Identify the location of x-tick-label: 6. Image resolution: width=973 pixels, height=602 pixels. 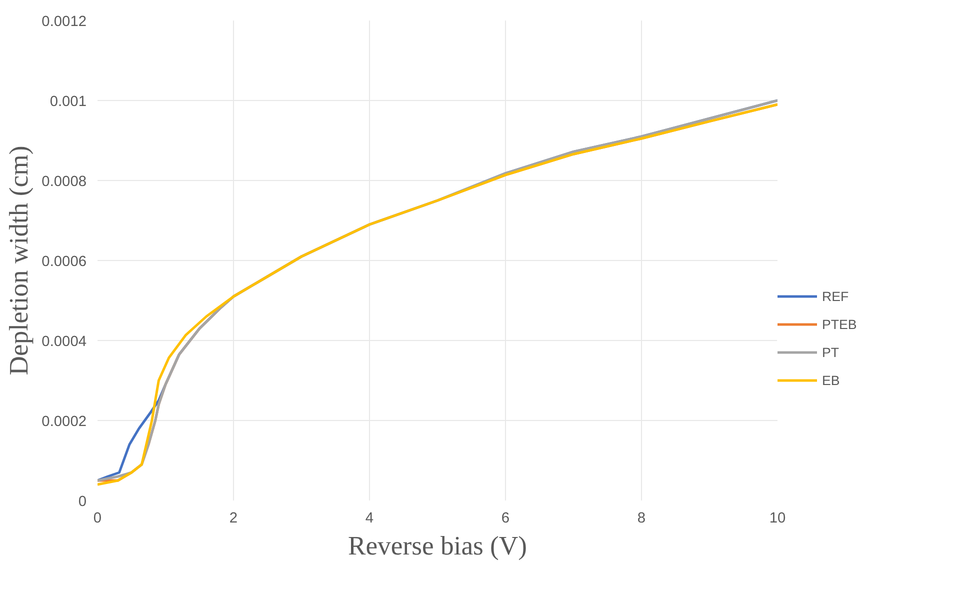
(505, 518).